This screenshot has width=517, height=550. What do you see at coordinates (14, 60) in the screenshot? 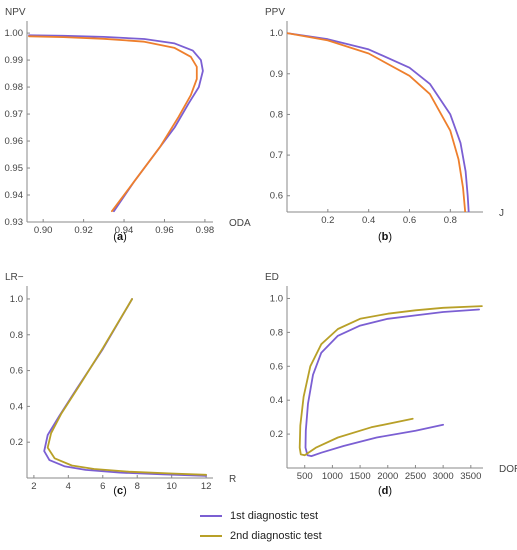
I see `y-tick-label: 0.99` at bounding box center [14, 60].